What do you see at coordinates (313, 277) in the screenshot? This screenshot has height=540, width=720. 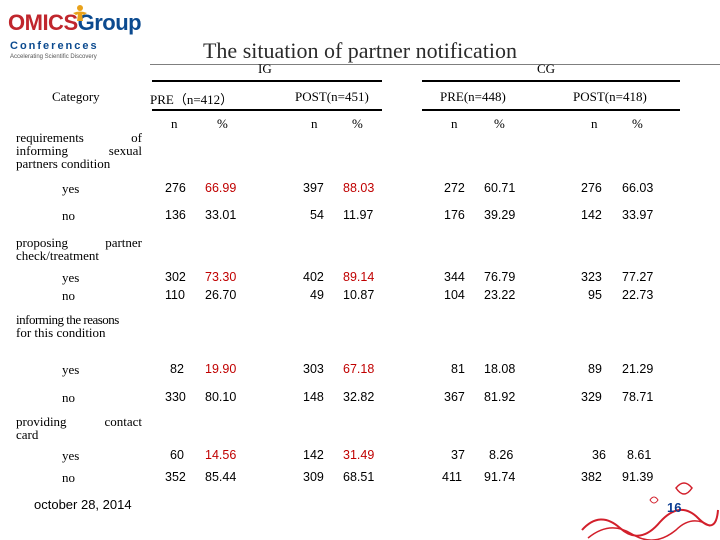 I see `cell-ig-post-n: 402` at bounding box center [313, 277].